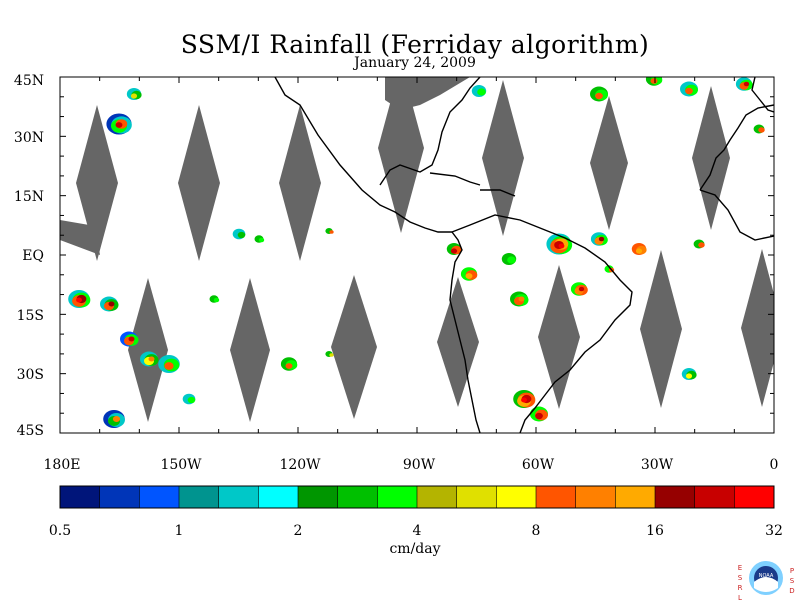  Describe the element at coordinates (30, 316) in the screenshot. I see `lat-label-15s: 15S` at that location.